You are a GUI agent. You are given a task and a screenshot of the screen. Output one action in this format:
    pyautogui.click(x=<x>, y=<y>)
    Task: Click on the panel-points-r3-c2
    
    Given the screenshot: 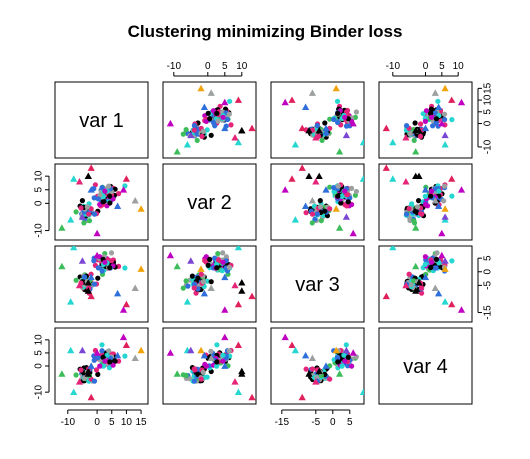 What is the action you would take?
    pyautogui.click(x=211, y=279)
    